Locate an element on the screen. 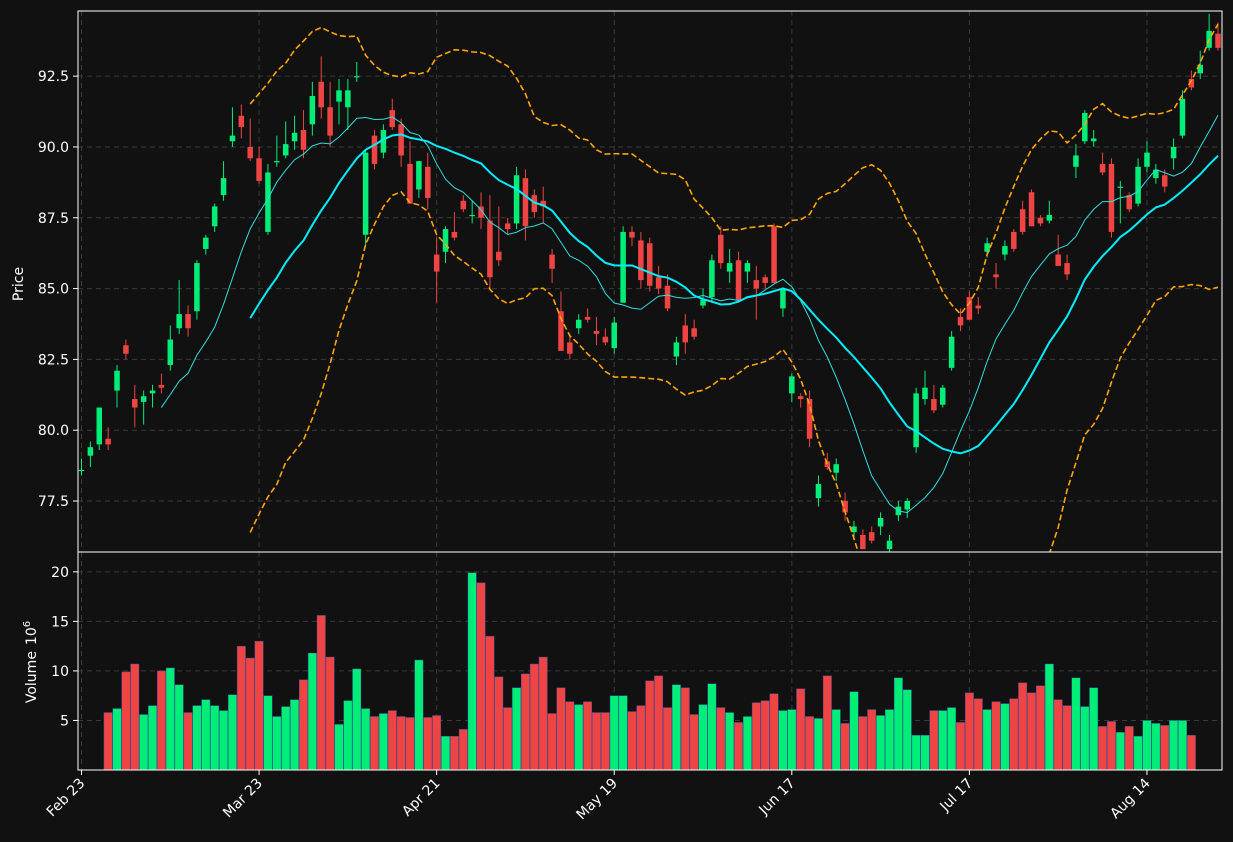  price-tick-label: 92.5 is located at coordinates (53, 77).